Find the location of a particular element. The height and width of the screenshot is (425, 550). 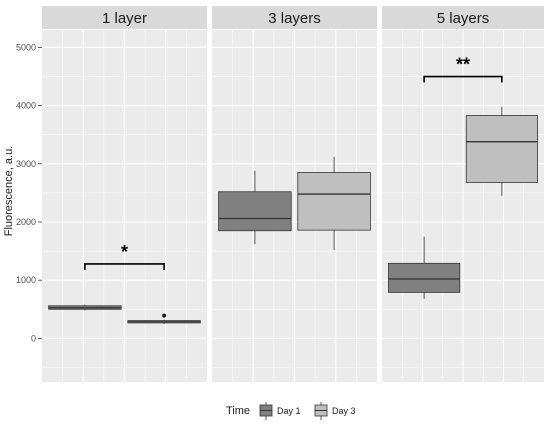

legend-label: Day 1 is located at coordinates (289, 411).